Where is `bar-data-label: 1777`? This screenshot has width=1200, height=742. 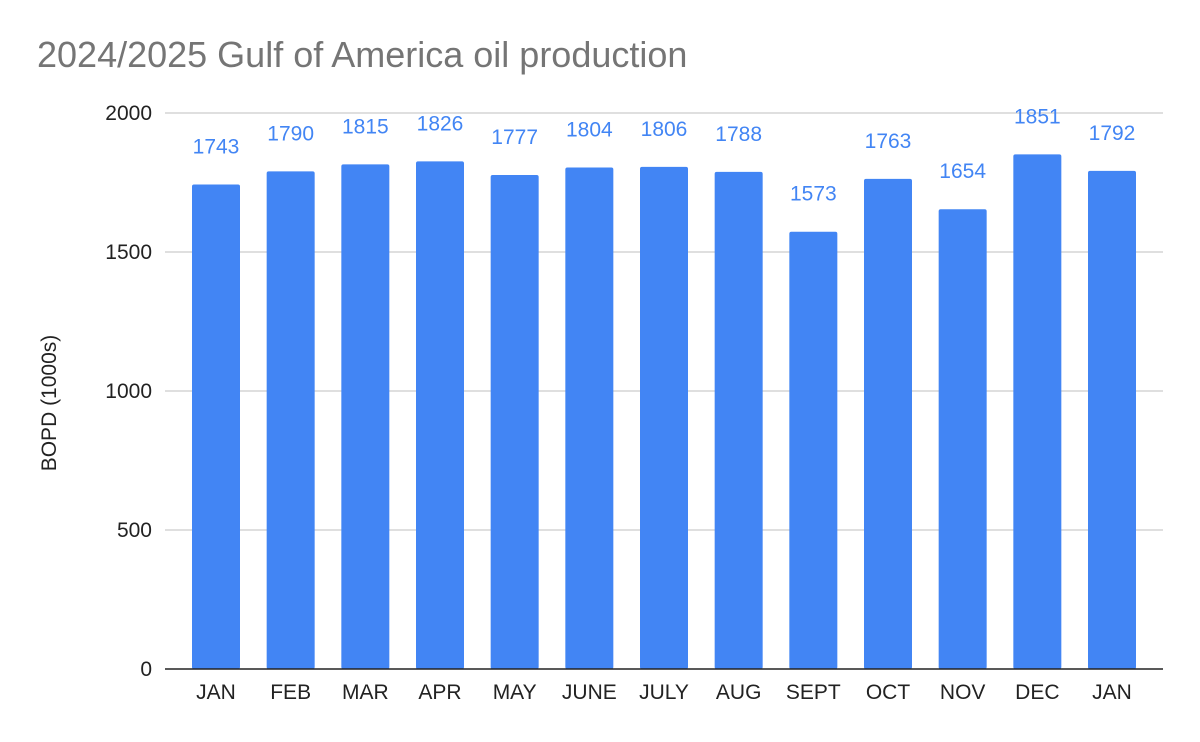 bar-data-label: 1777 is located at coordinates (514, 137).